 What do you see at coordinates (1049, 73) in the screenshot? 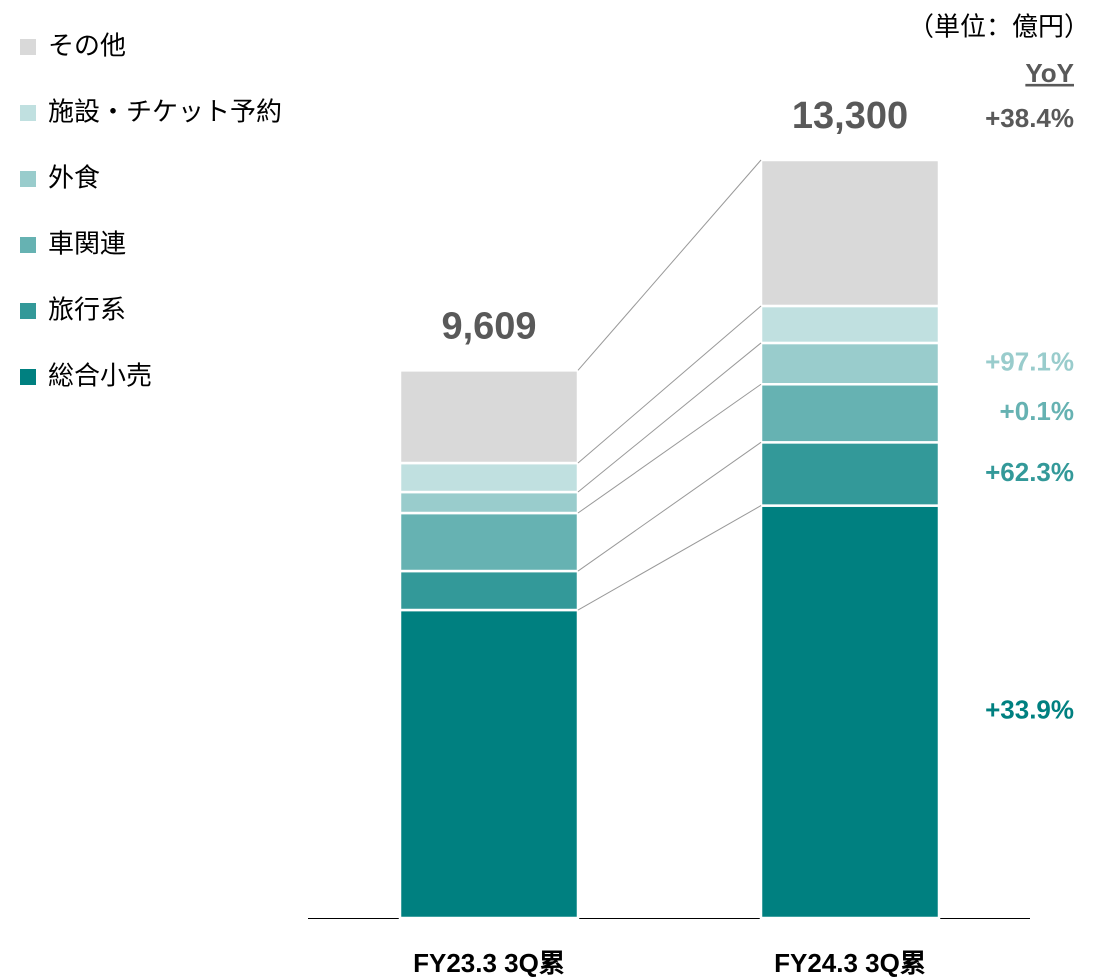
I see `yoy-title: YoY` at bounding box center [1049, 73].